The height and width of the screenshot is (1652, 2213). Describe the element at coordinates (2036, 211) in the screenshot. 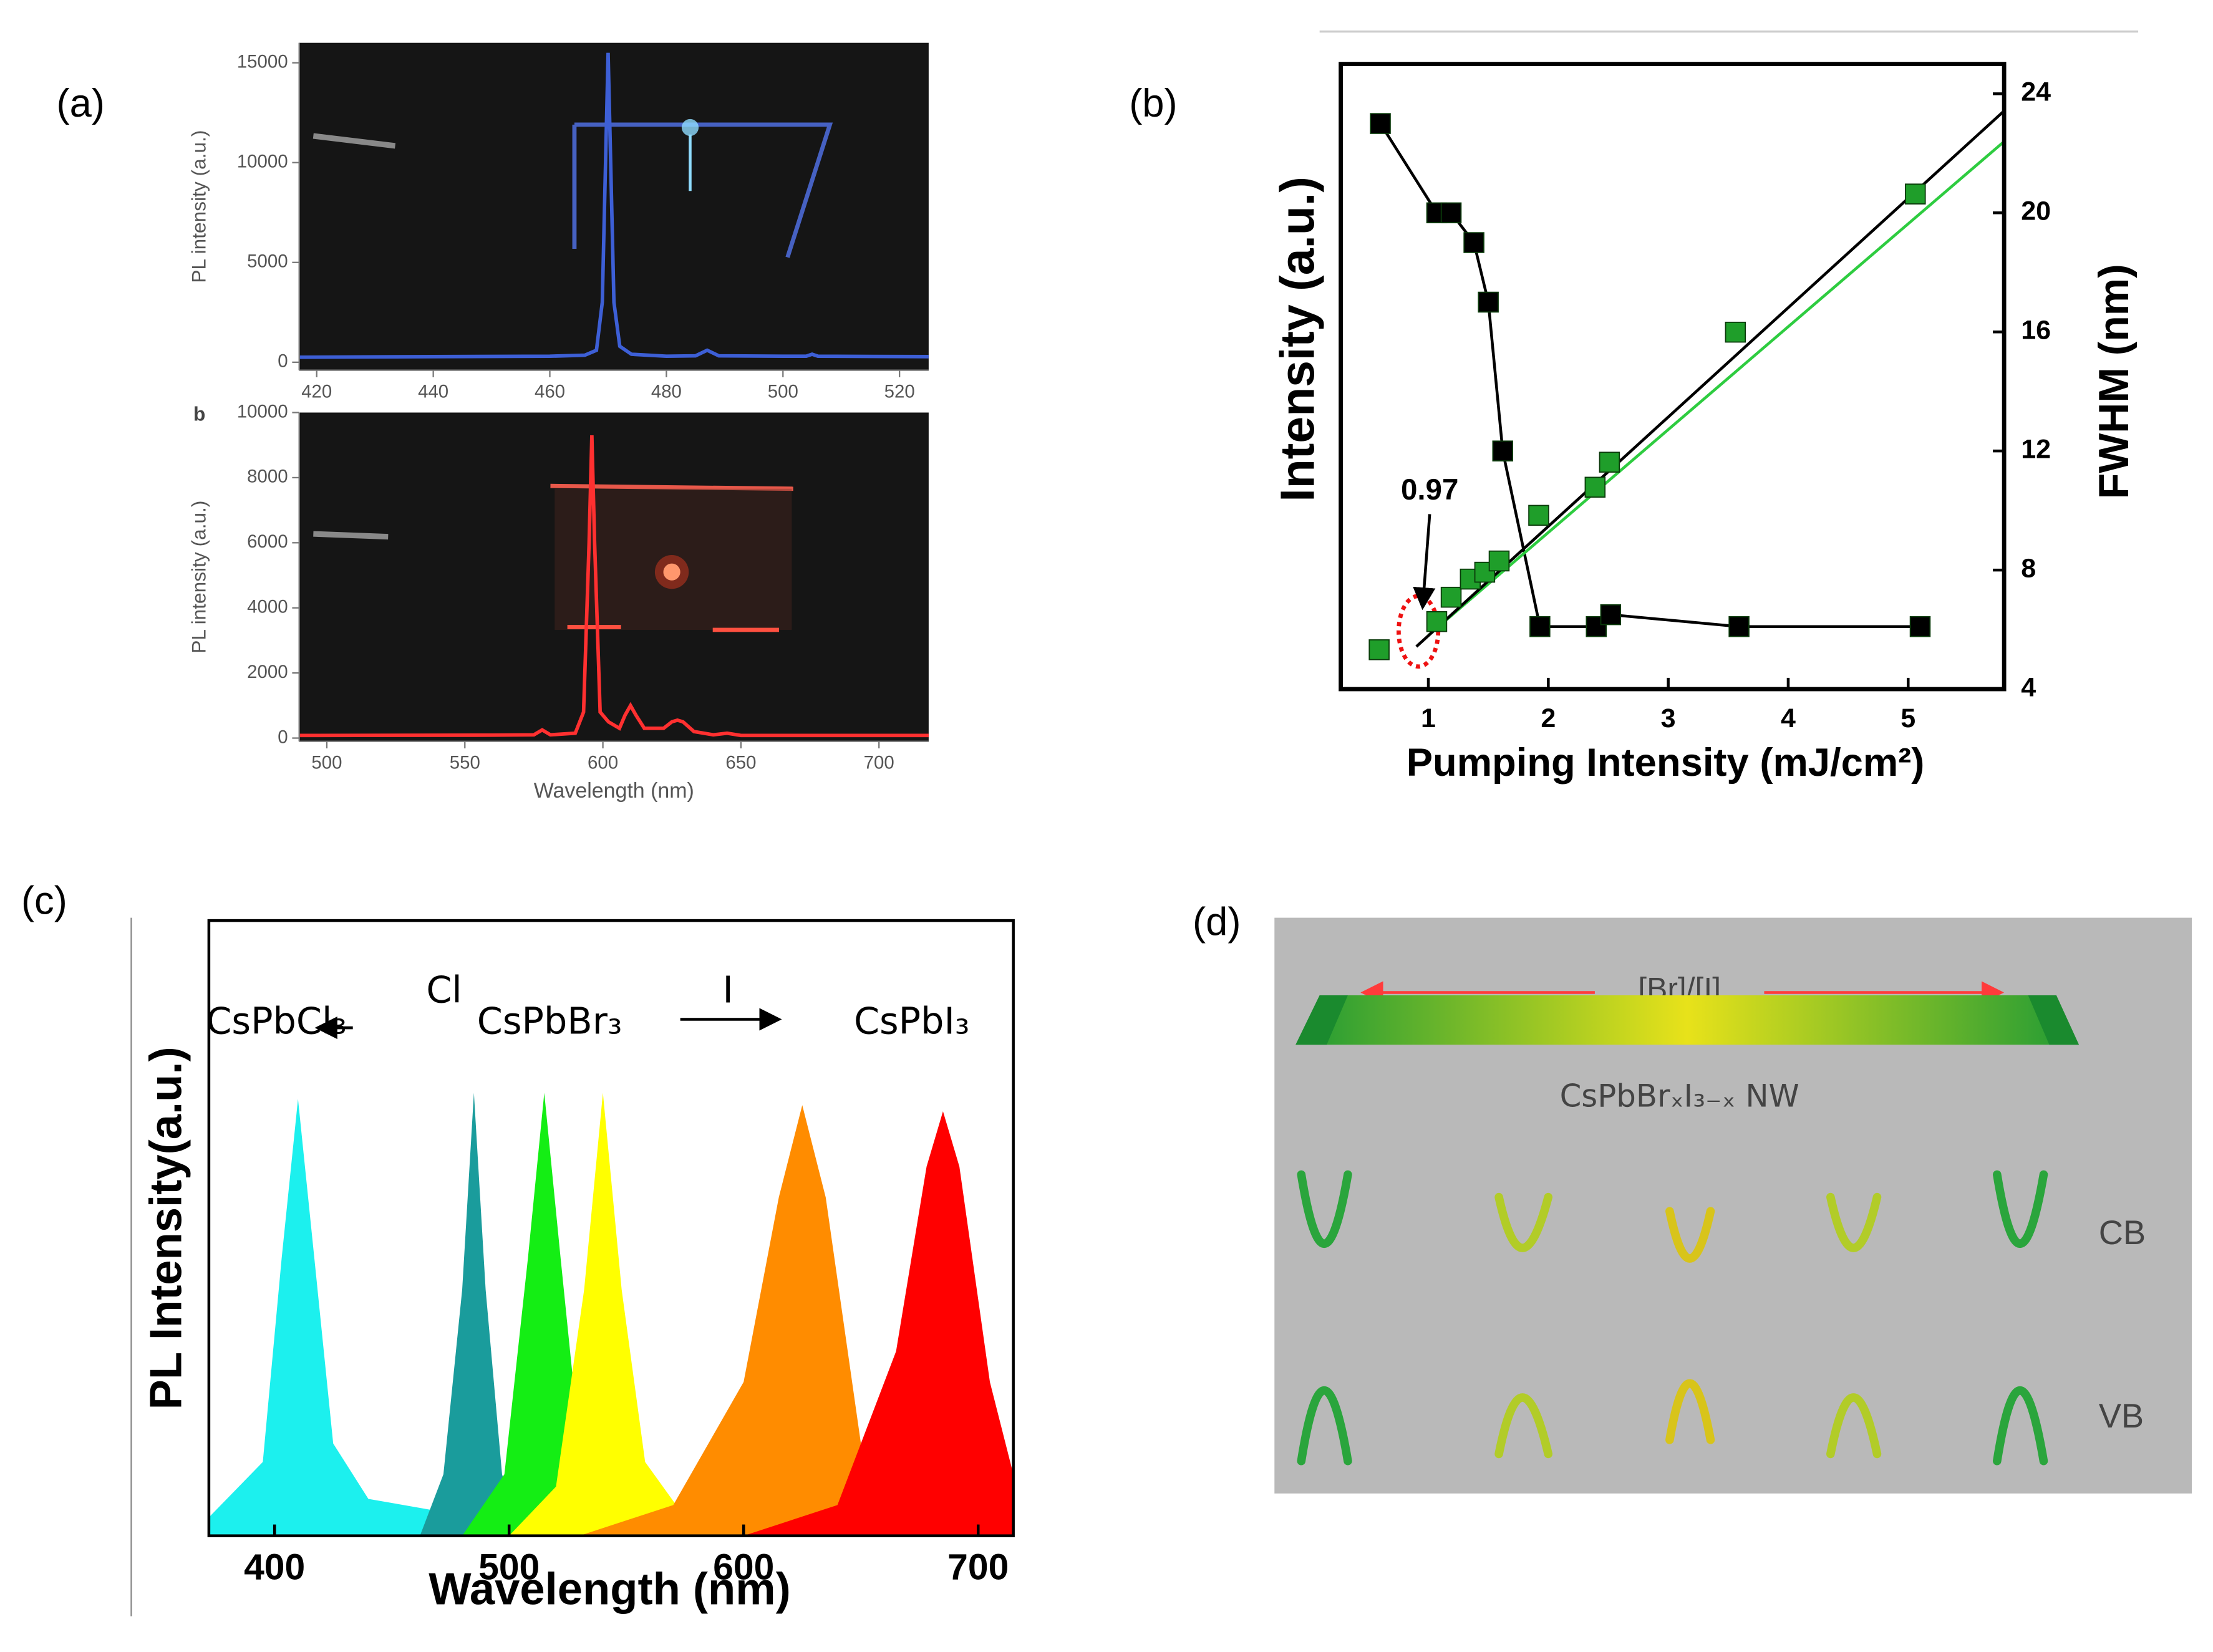

I see `y2-tick-label: 20` at that location.